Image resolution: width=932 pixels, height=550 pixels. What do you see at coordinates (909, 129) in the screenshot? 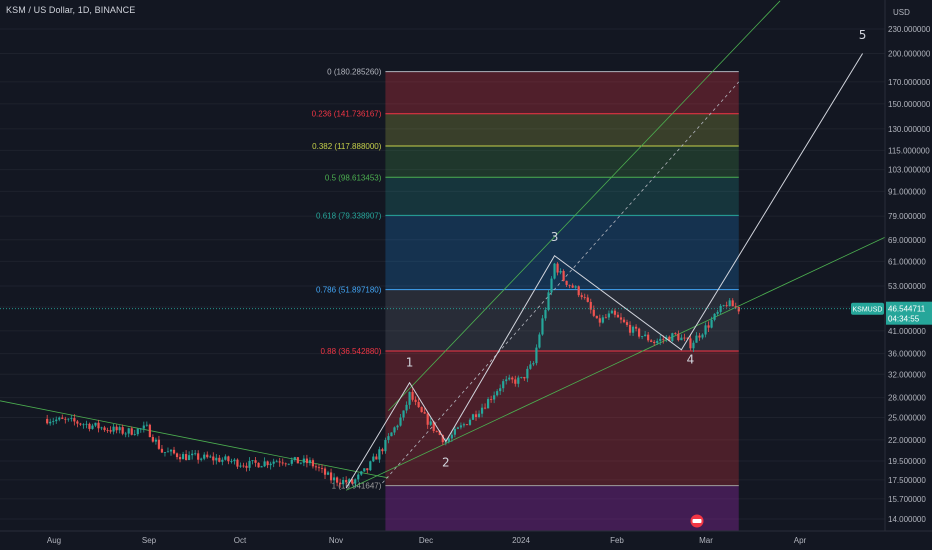
I see `price-tick-label: 130.000000` at bounding box center [909, 129].